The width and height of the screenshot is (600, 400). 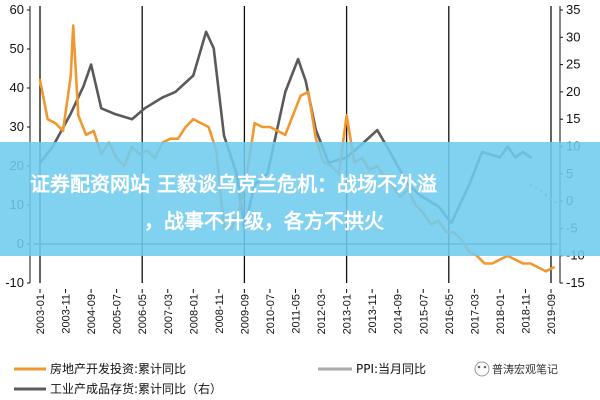 What do you see at coordinates (233, 184) in the screenshot?
I see `headline-line-1: 证券配资网站 王毅谈乌克兰危机：战场不外溢` at bounding box center [233, 184].